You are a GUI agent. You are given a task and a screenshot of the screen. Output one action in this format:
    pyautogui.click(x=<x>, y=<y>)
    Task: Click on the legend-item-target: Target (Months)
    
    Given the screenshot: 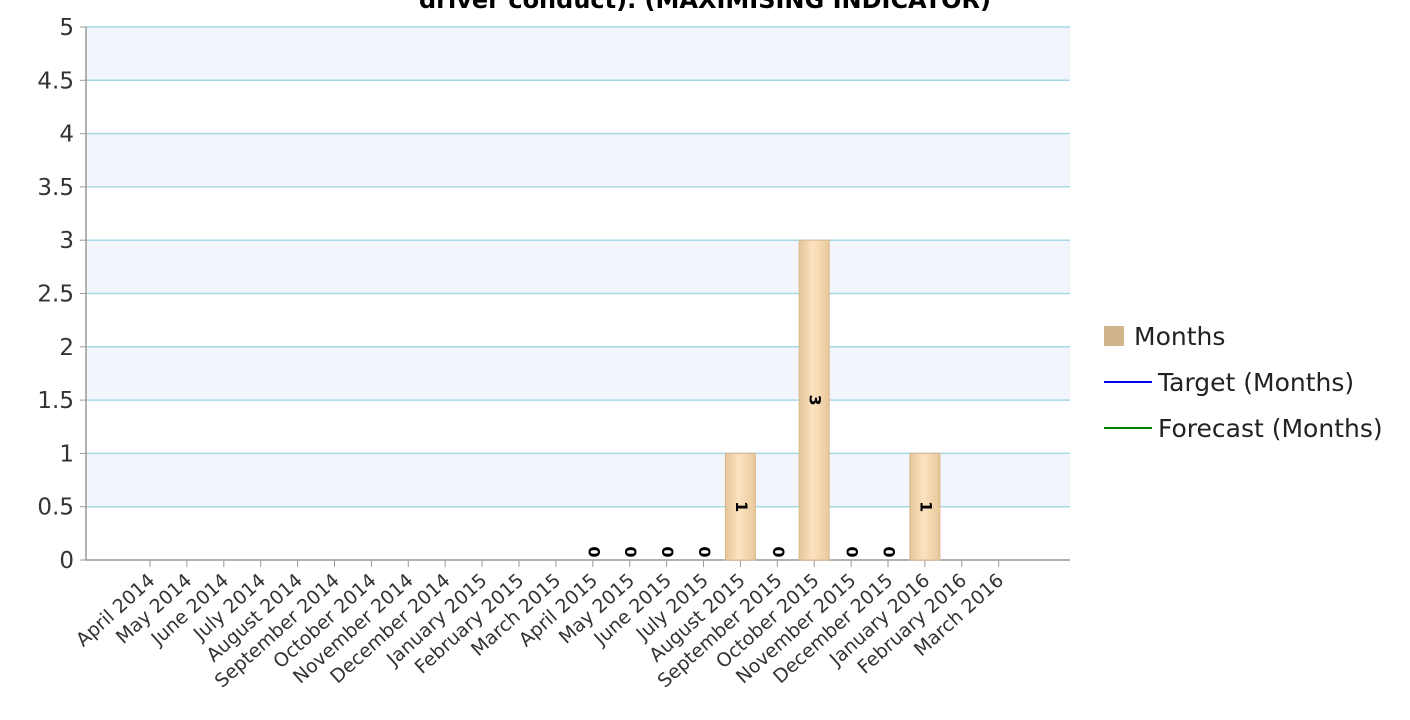 What is the action you would take?
    pyautogui.click(x=1243, y=382)
    